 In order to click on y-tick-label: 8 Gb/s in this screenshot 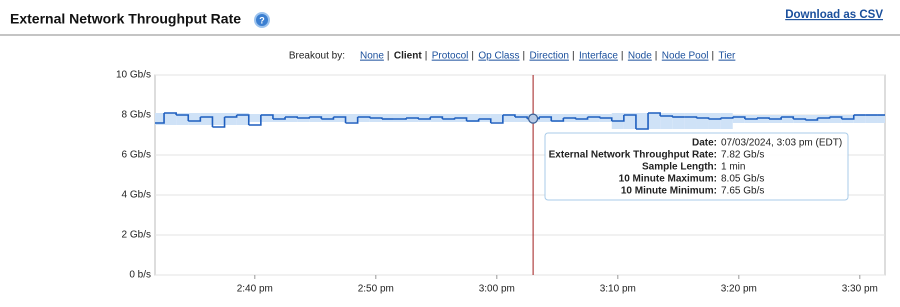, I will do `click(136, 115)`.